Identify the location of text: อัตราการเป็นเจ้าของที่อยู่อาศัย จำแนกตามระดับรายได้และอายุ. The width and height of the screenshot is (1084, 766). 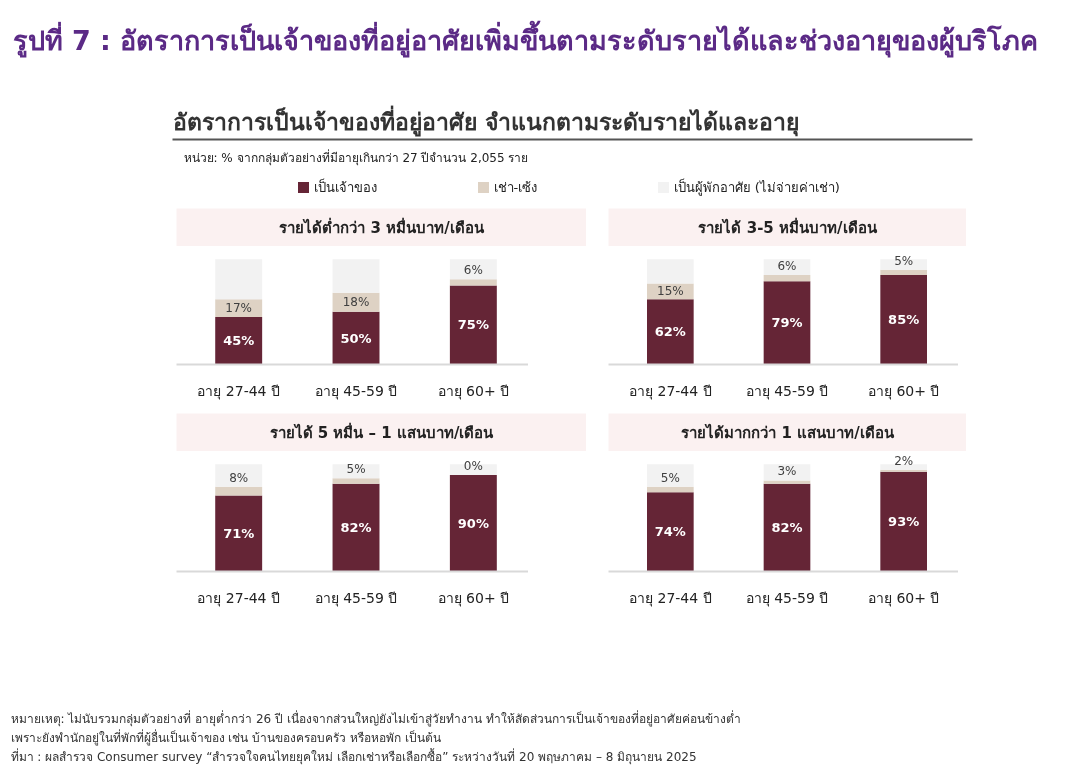
(485, 120).